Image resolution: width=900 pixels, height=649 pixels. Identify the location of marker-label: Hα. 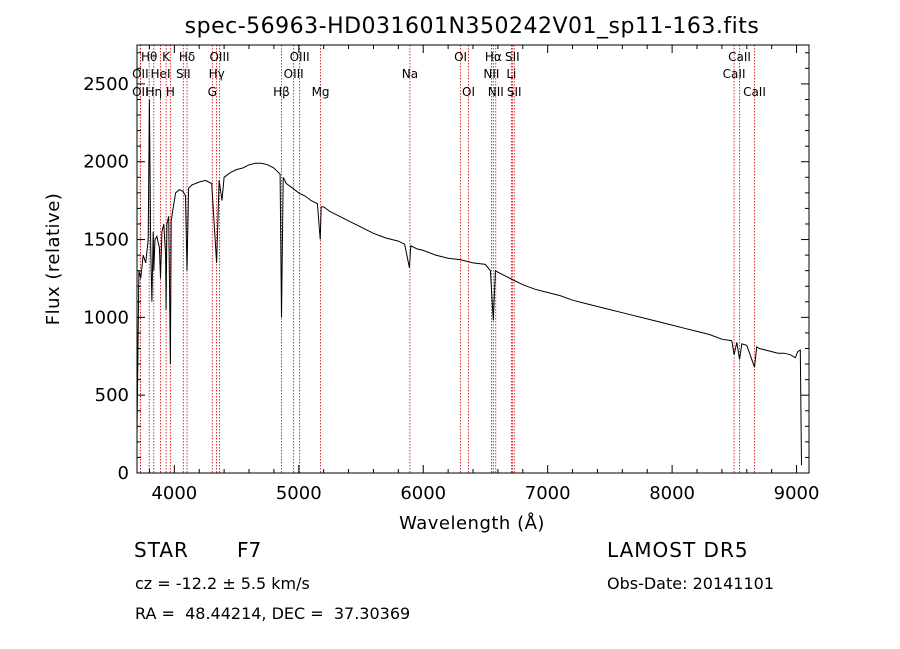
(493, 57).